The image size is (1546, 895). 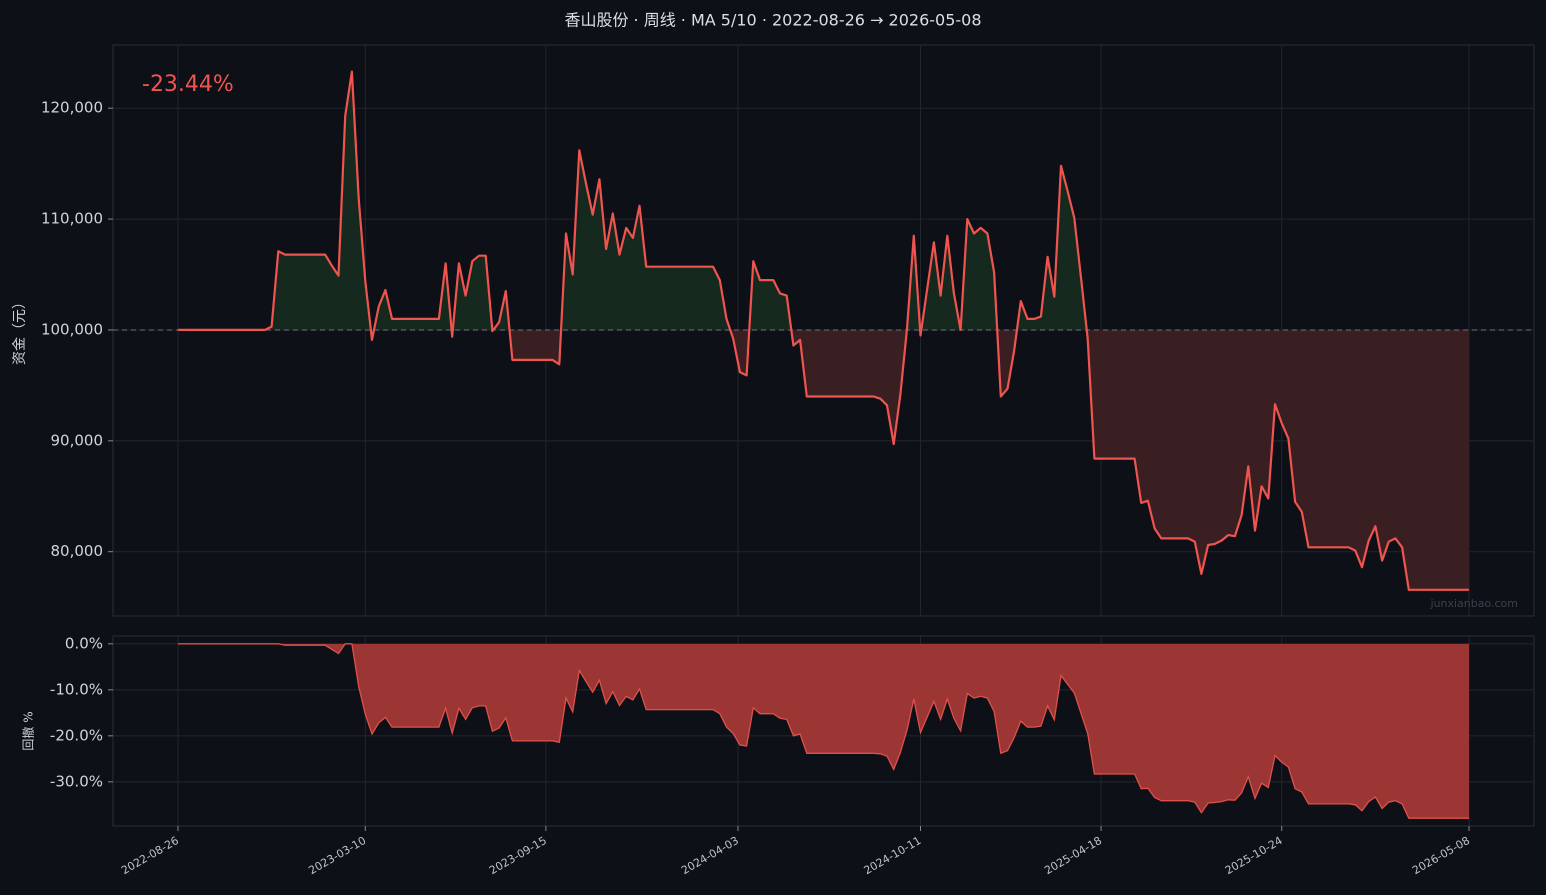 What do you see at coordinates (1473, 603) in the screenshot?
I see `watermark: junxianbao.com` at bounding box center [1473, 603].